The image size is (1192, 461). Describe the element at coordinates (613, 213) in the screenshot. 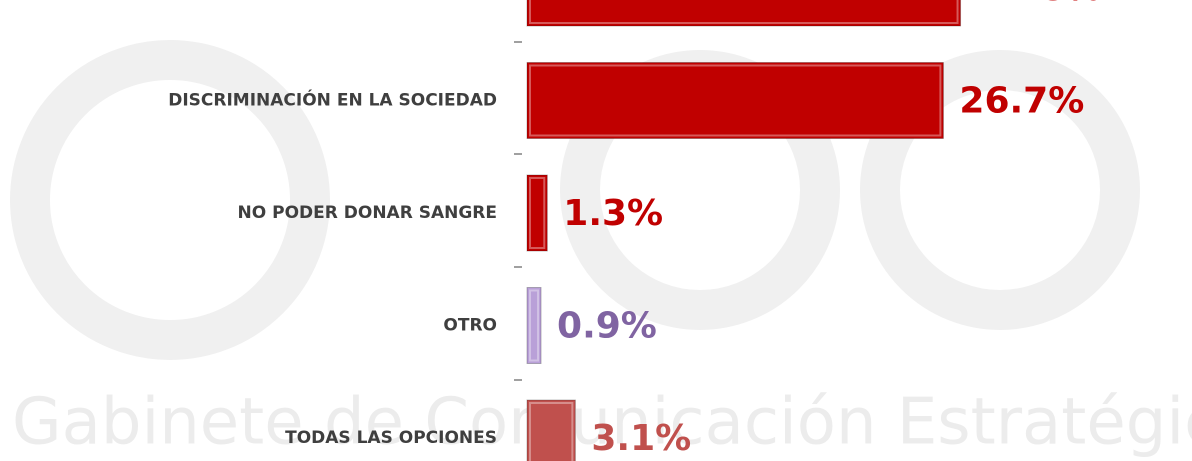

I see `value-label: 1.3%` at that location.